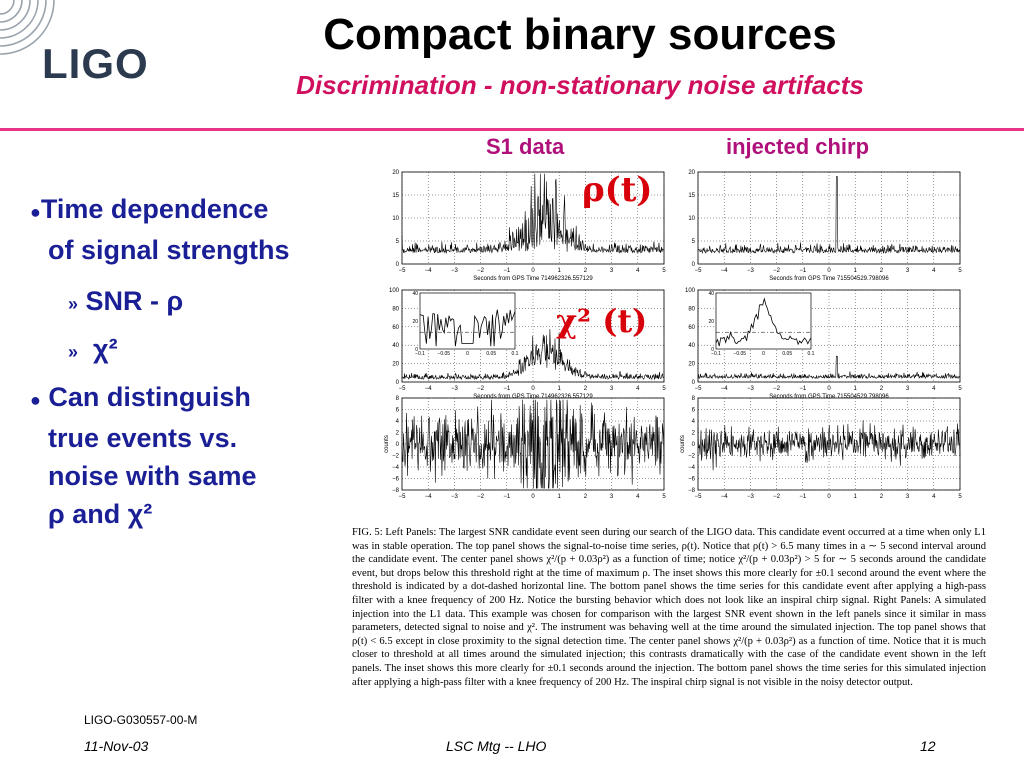  What do you see at coordinates (711, 322) in the screenshot?
I see `right-panel-2-inset-y-tick: 20` at bounding box center [711, 322].